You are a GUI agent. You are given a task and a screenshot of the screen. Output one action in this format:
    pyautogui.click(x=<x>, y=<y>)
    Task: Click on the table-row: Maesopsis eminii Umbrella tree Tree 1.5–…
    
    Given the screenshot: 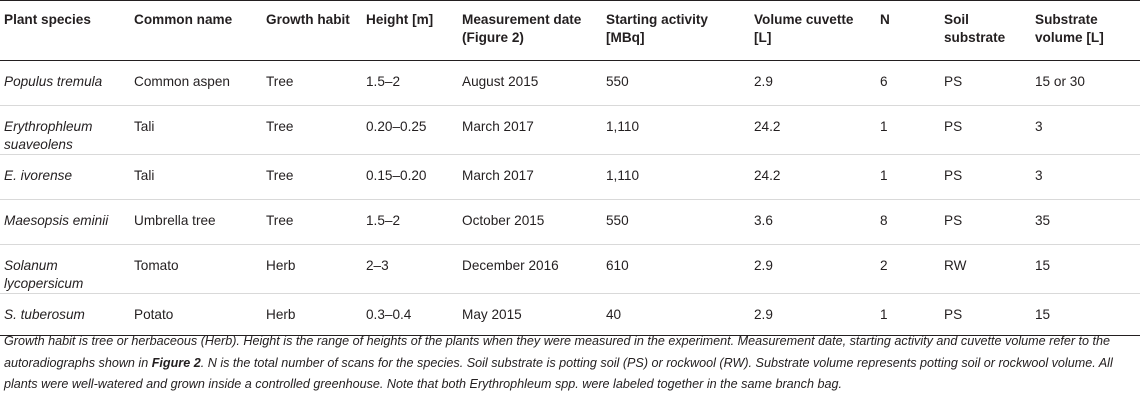 What is the action you would take?
    pyautogui.click(x=570, y=222)
    